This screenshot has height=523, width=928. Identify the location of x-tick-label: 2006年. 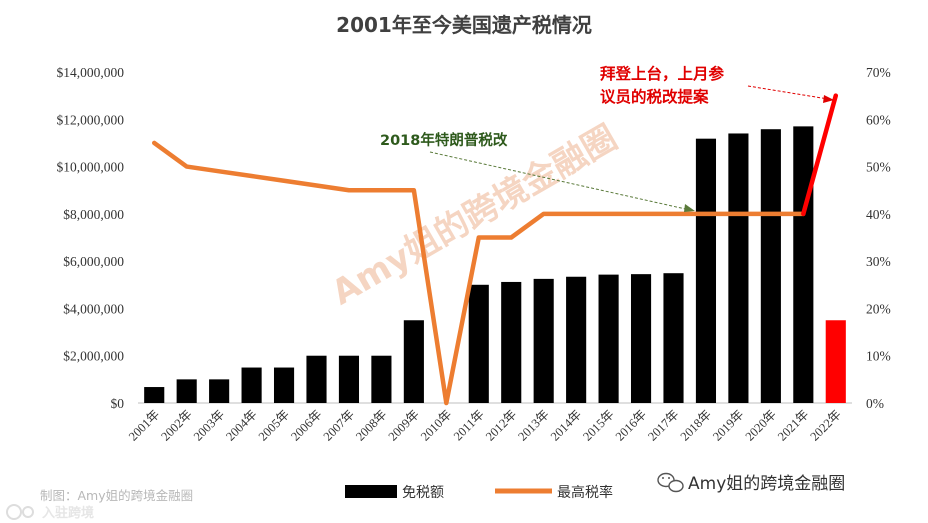
(306, 425).